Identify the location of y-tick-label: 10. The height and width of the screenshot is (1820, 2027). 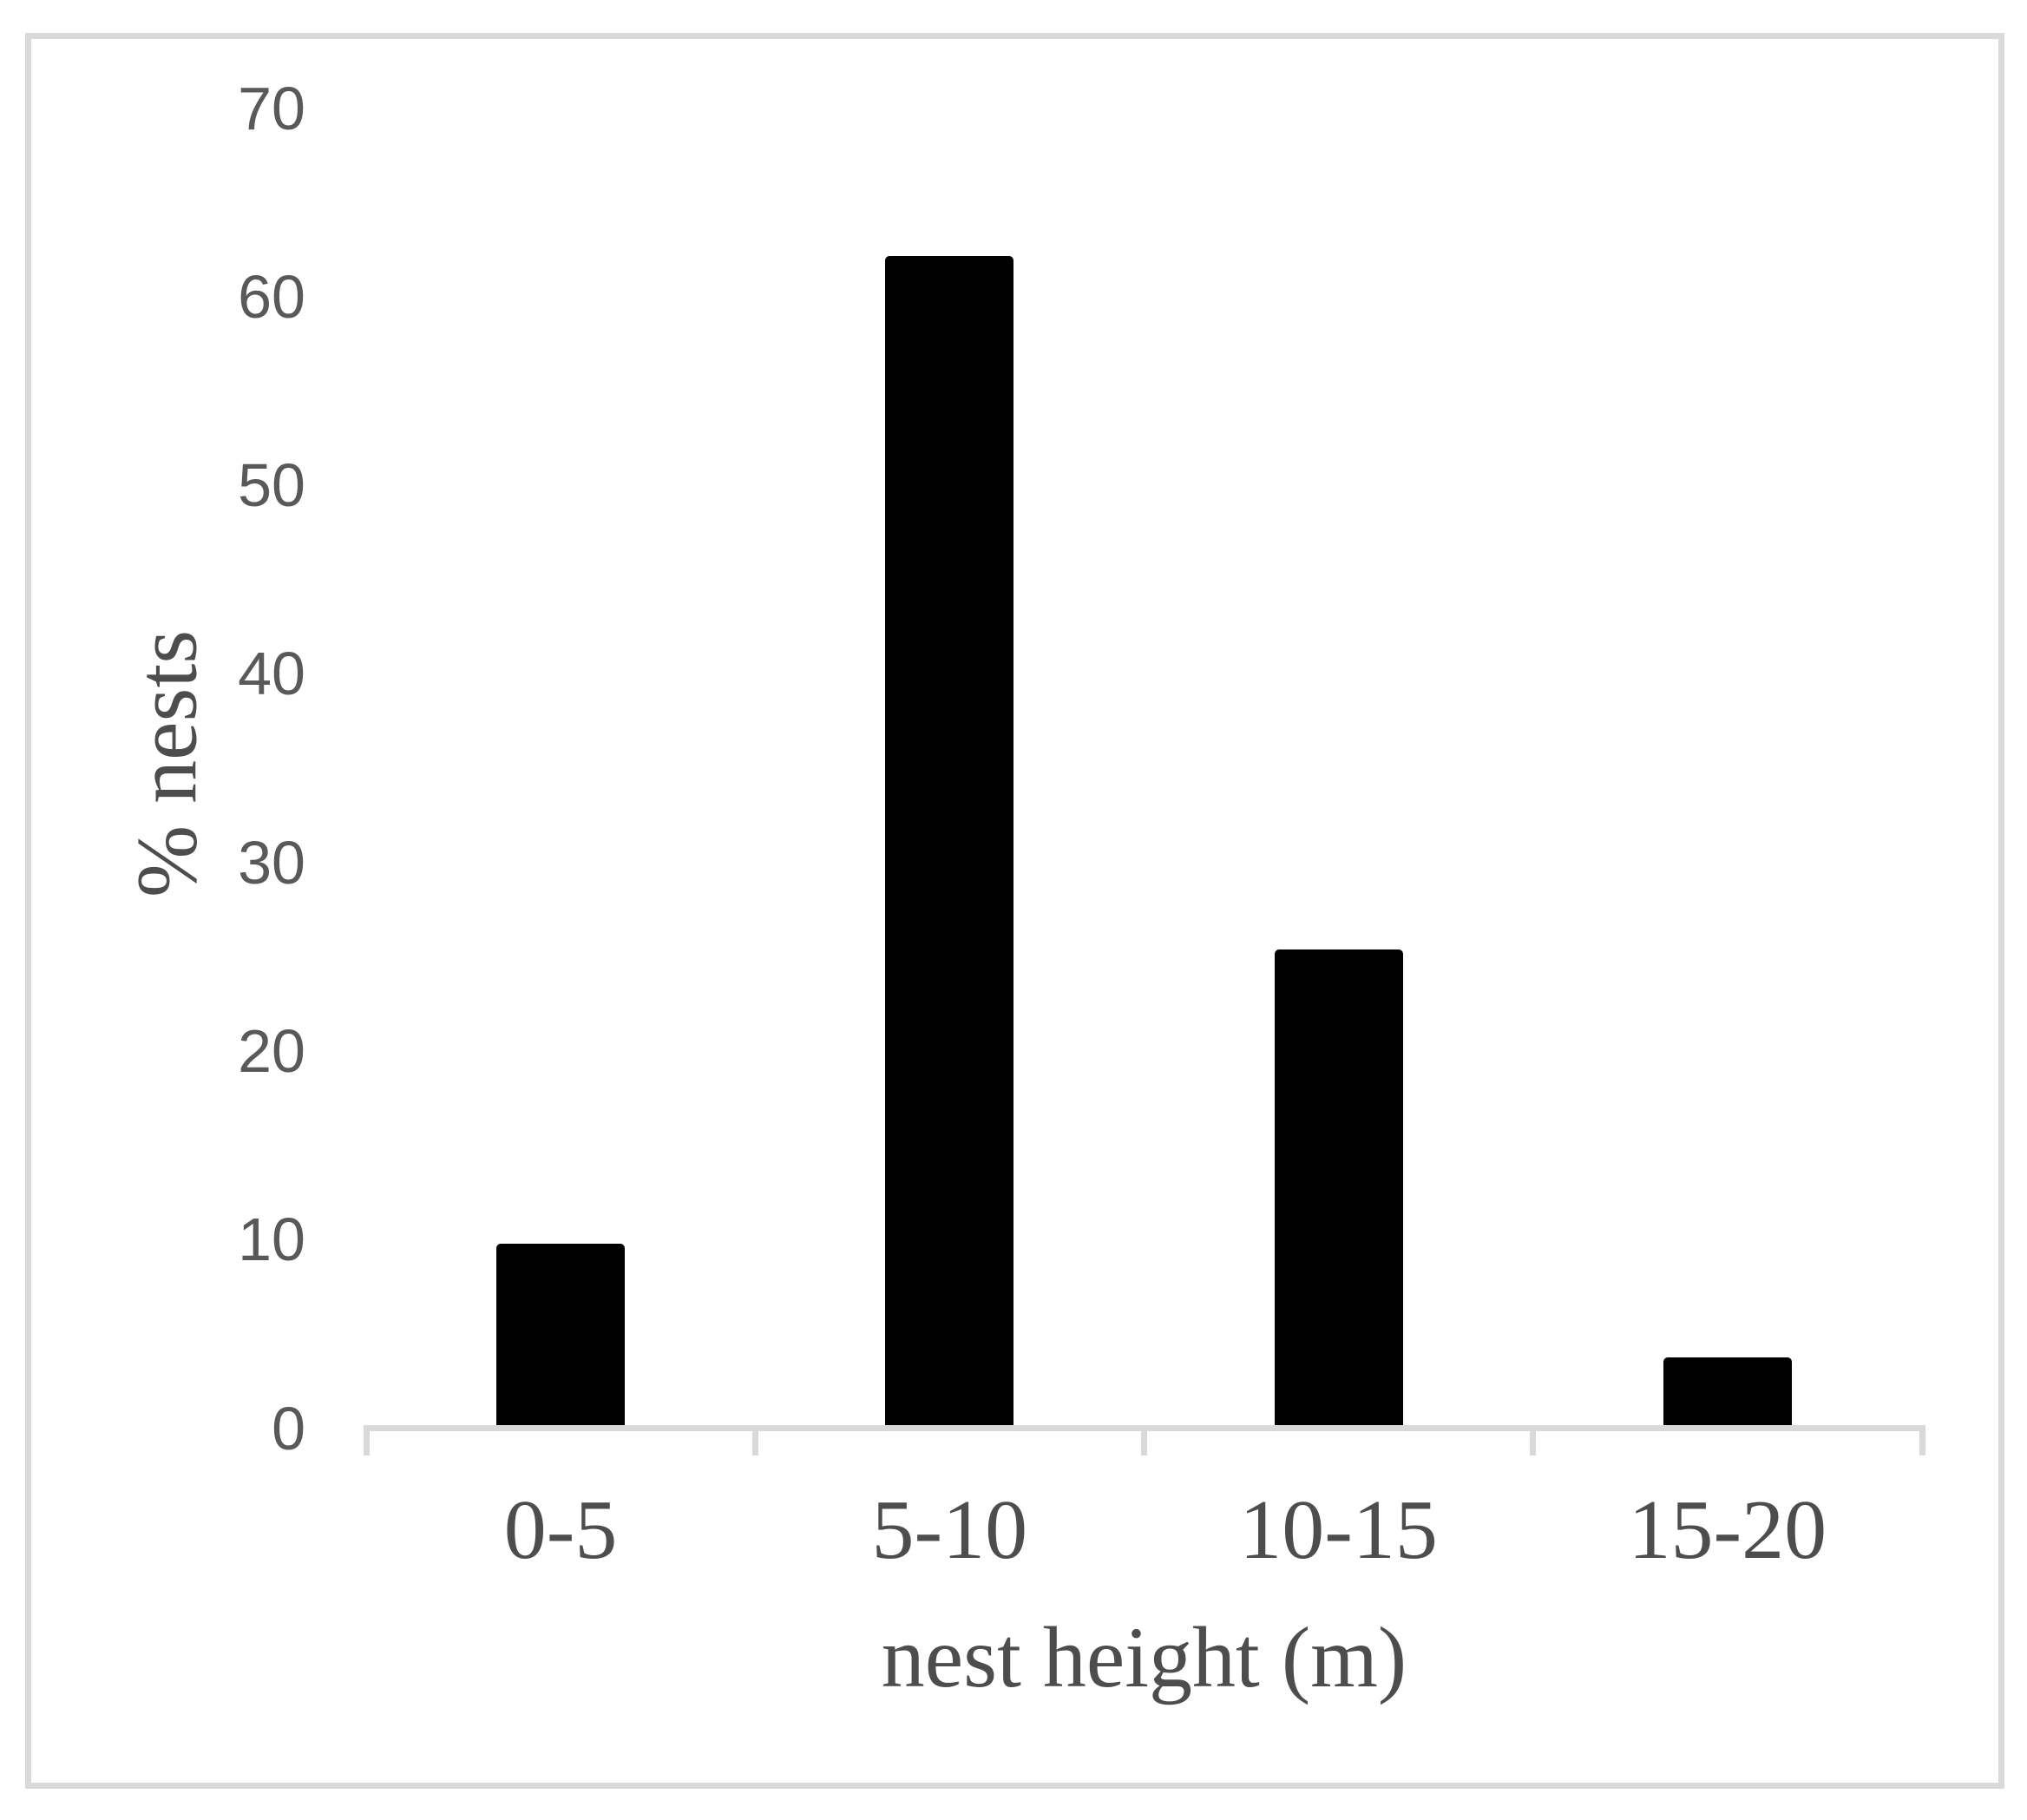
(271, 1240).